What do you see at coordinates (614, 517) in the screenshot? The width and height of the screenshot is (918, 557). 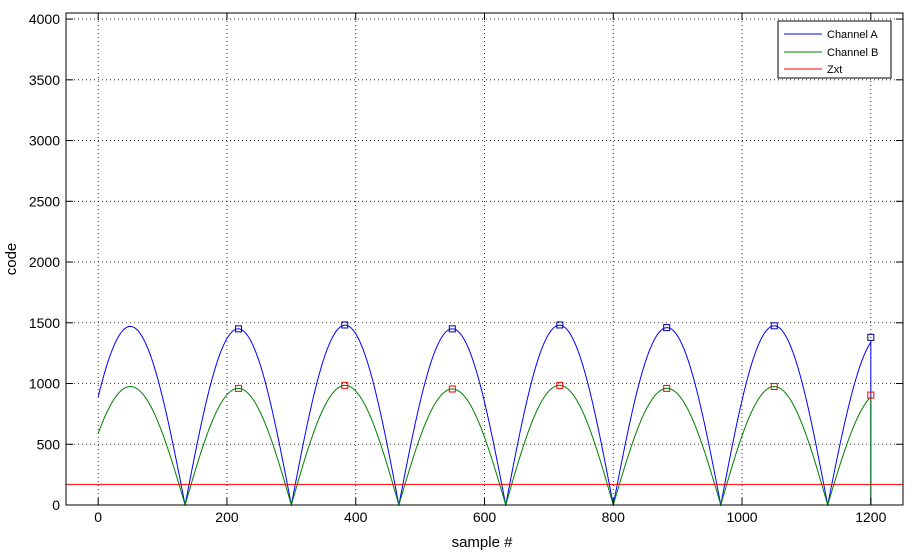 I see `x-tick-label: 800` at bounding box center [614, 517].